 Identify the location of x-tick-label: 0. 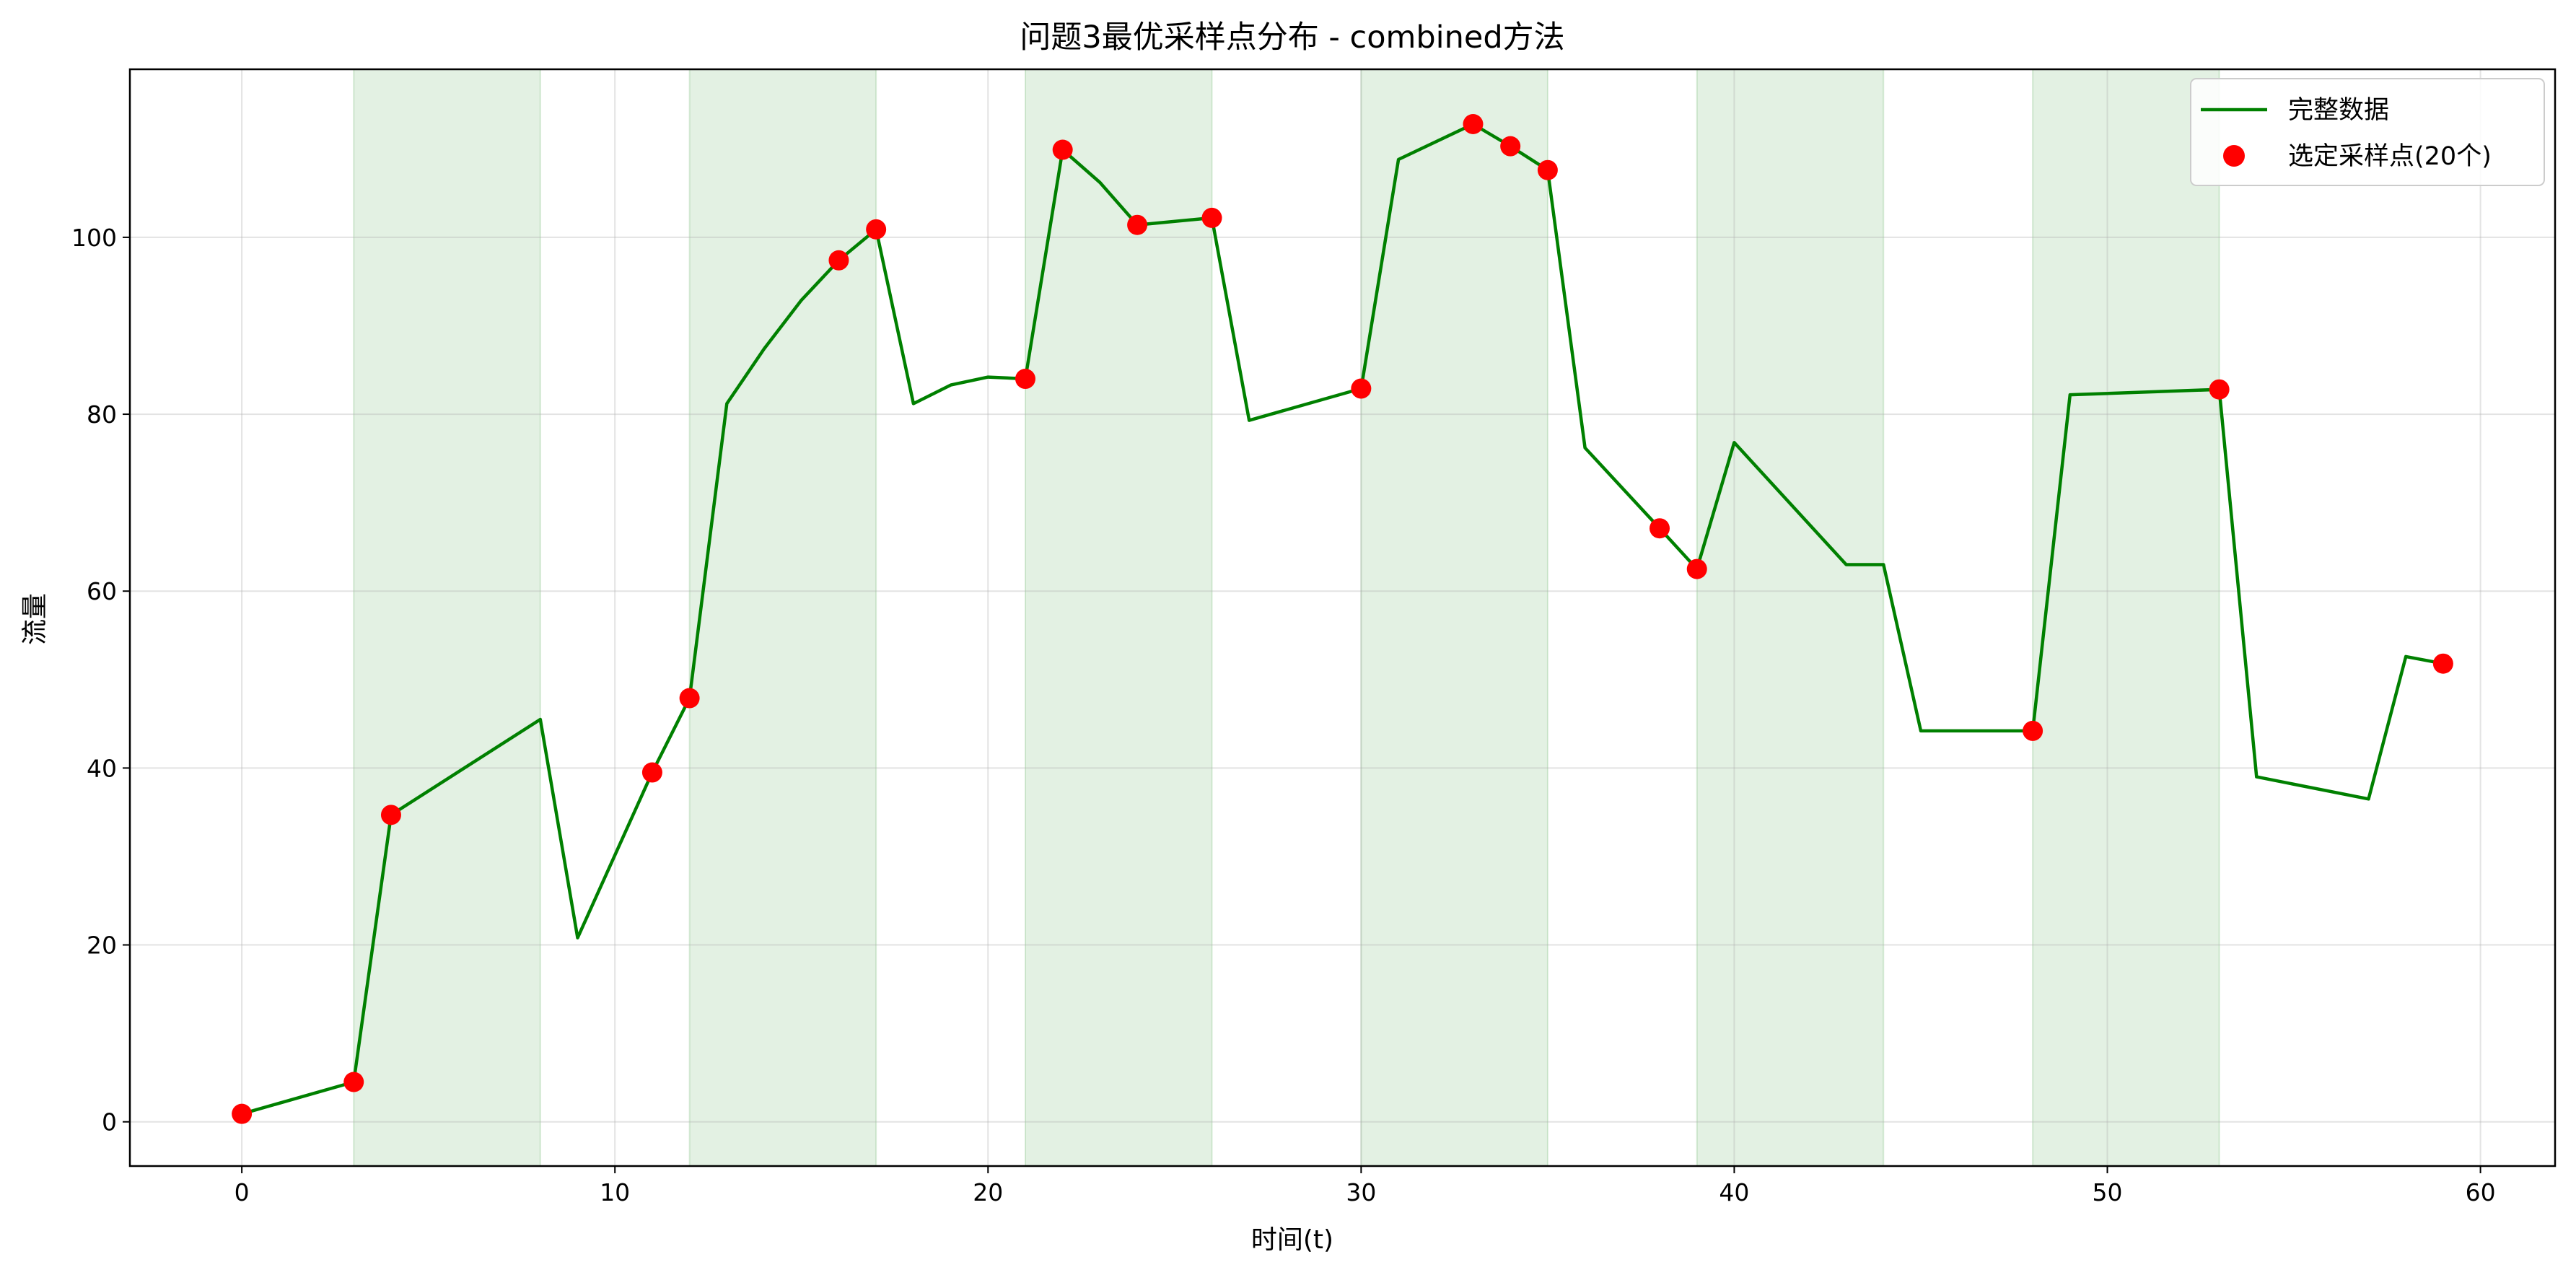
(242, 1192).